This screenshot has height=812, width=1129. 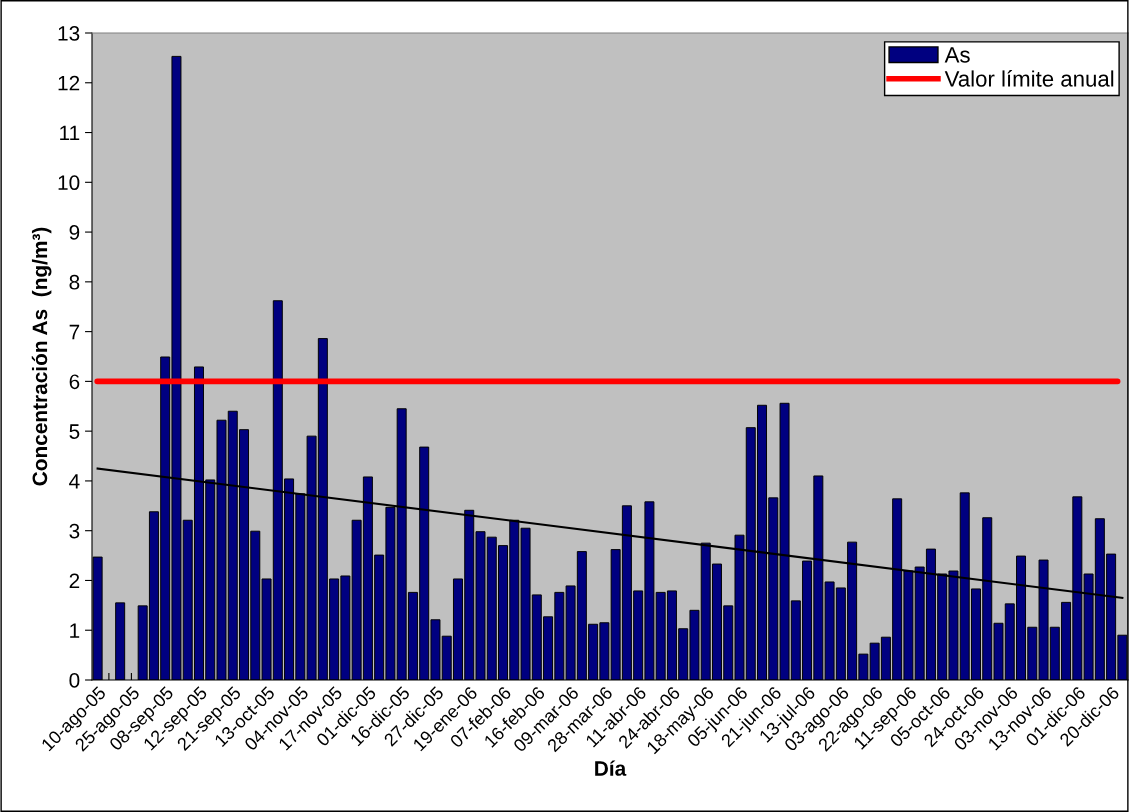 I want to click on y-tick-label: 13, so click(x=69, y=33).